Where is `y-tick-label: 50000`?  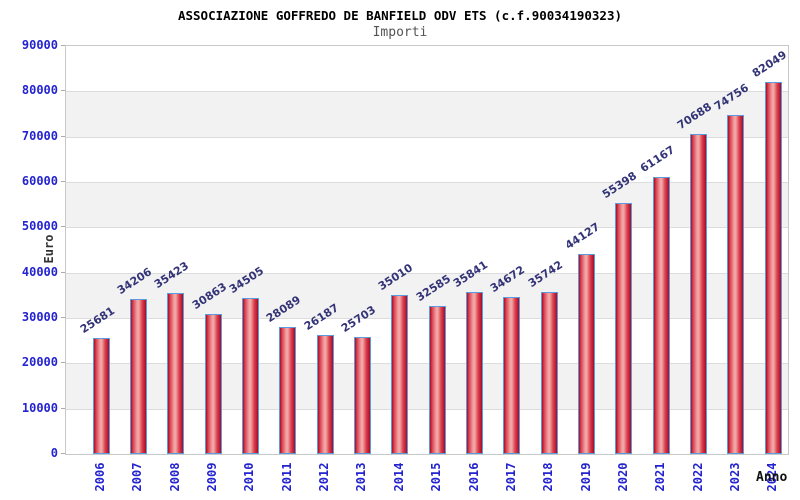
y-tick-label: 50000 is located at coordinates (39, 226).